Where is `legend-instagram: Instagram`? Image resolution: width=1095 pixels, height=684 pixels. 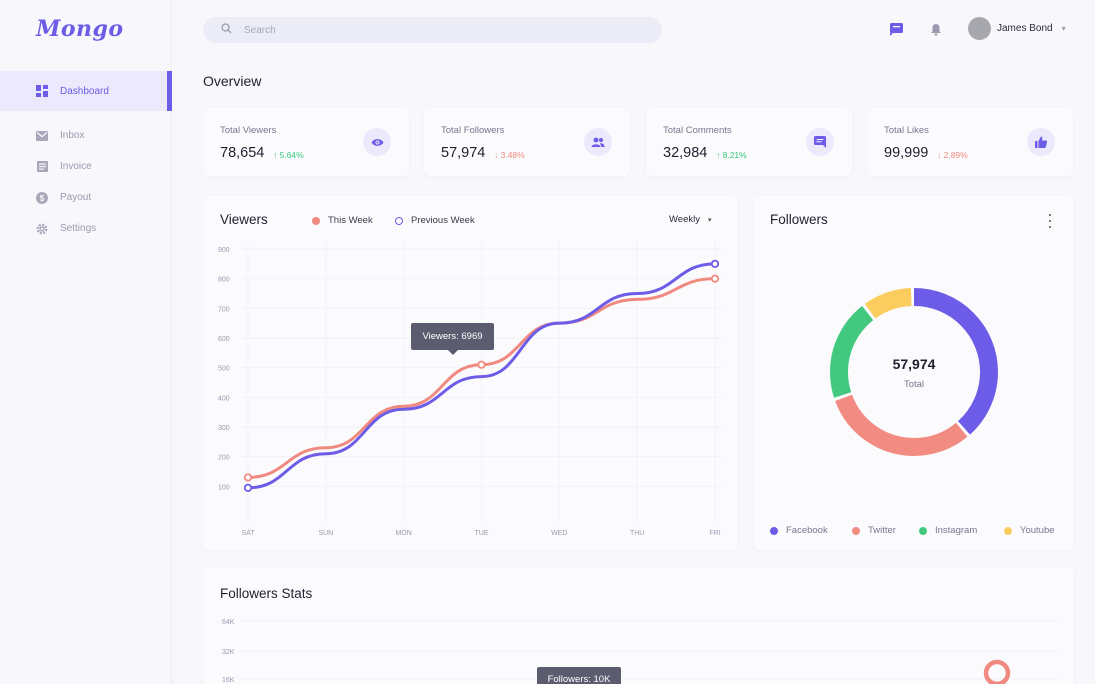 legend-instagram: Instagram is located at coordinates (948, 530).